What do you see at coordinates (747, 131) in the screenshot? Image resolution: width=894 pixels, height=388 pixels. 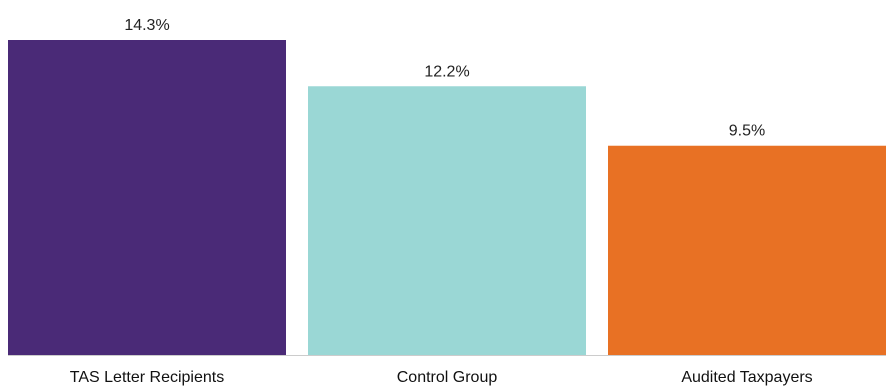 I see `value-label: 9.5%` at bounding box center [747, 131].